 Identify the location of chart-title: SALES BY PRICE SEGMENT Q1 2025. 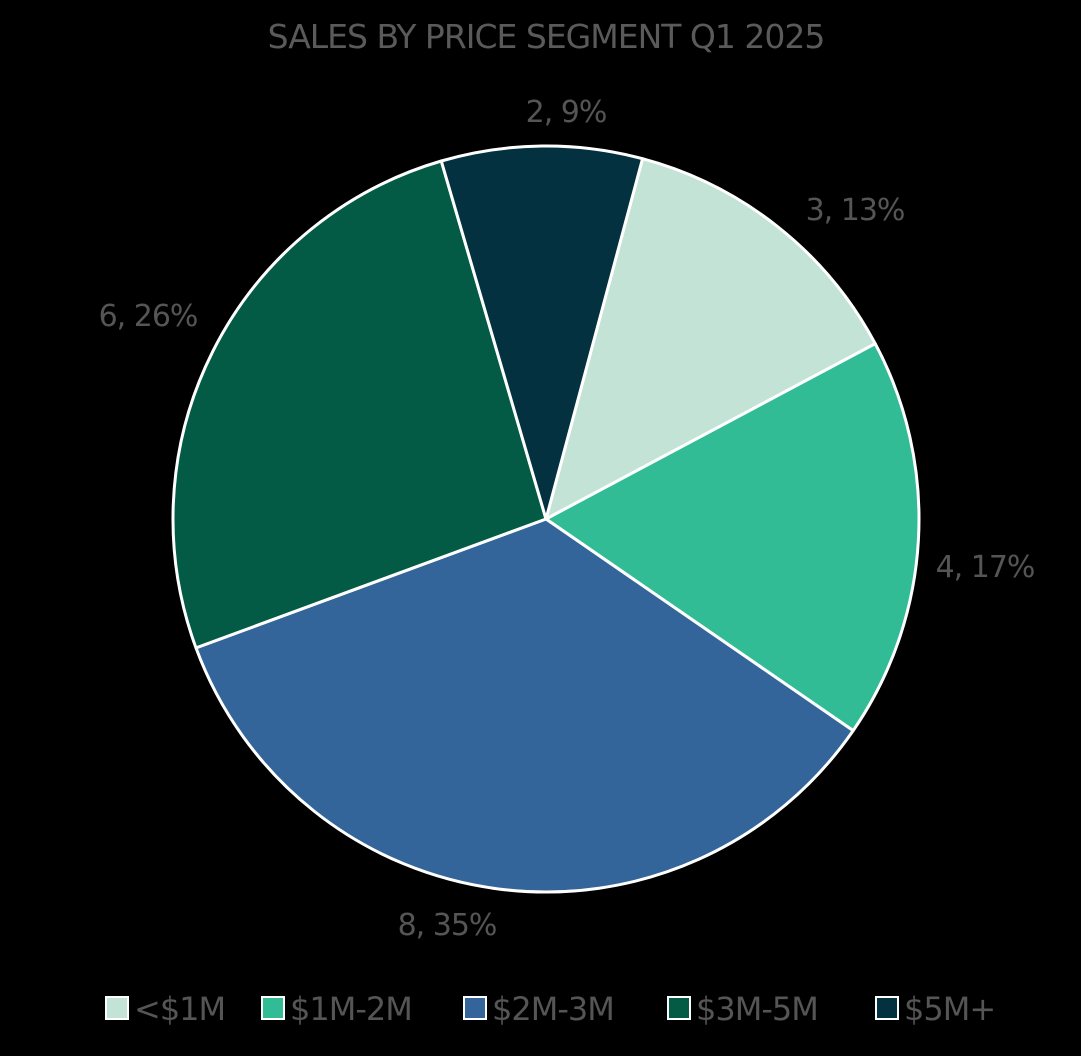
(546, 36).